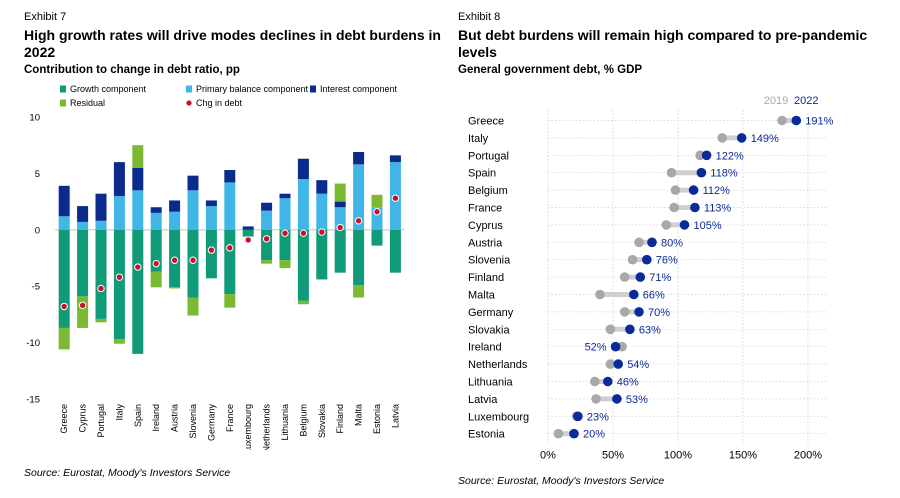 The height and width of the screenshot is (498, 900). What do you see at coordinates (119, 412) in the screenshot?
I see `x-tick-label: Italy` at bounding box center [119, 412].